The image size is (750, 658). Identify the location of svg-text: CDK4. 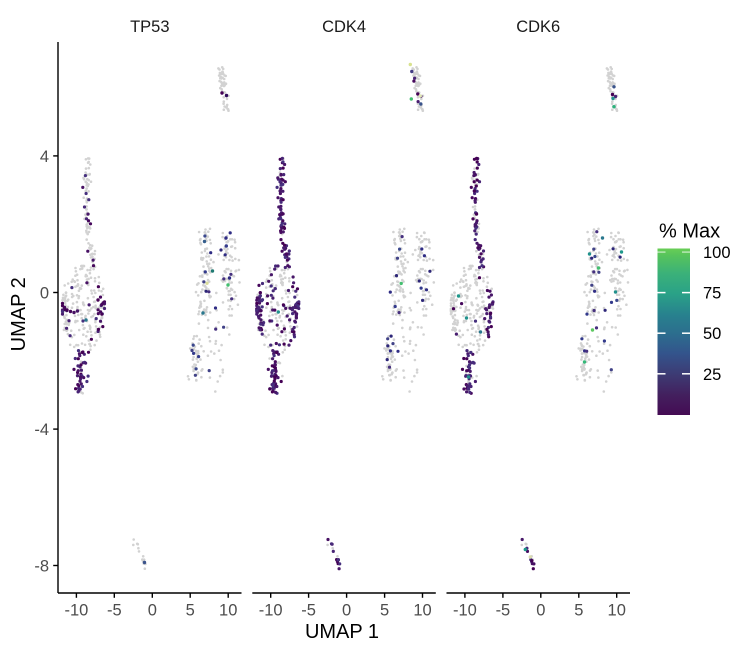
(344, 27).